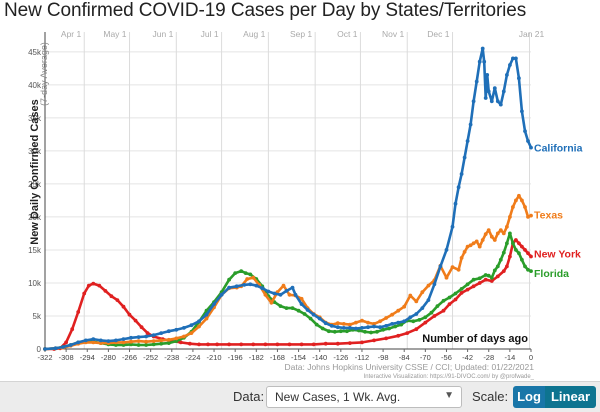 Image resolution: width=600 pixels, height=412 pixels. What do you see at coordinates (235, 357) in the screenshot?
I see `x-tick-label: -196` at bounding box center [235, 357].